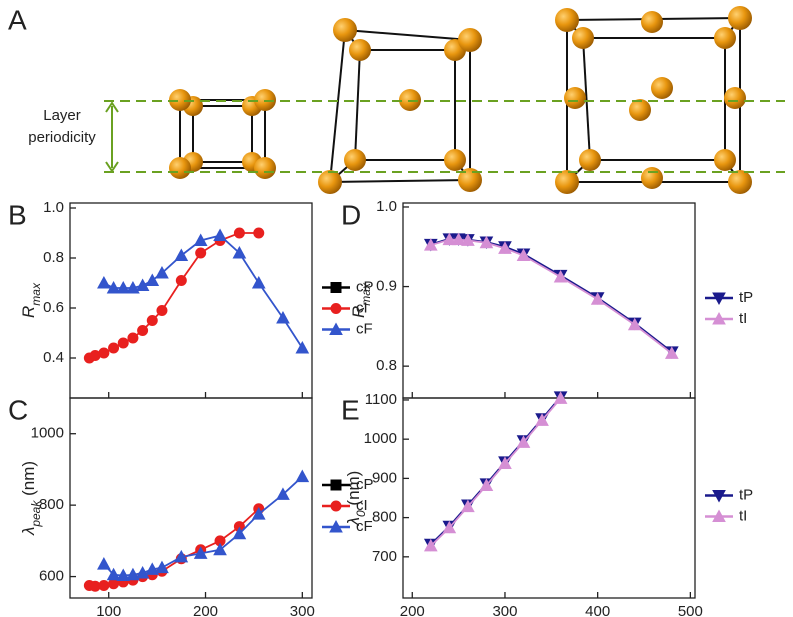 The image size is (793, 617). What do you see at coordinates (108, 610) in the screenshot?
I see `x-tick-label: 100` at bounding box center [108, 610].